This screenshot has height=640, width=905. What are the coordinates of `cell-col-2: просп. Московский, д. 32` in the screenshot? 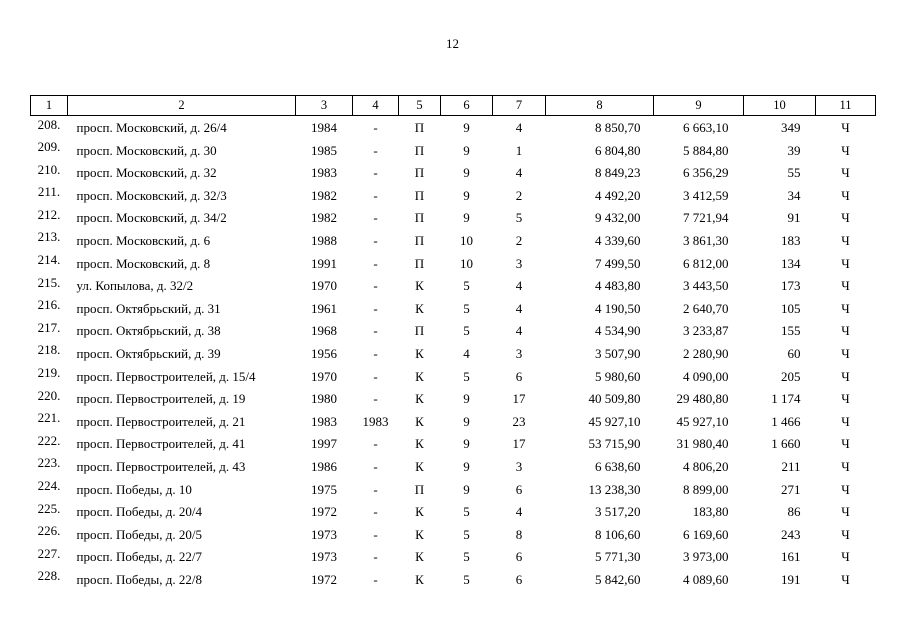 It's located at (146, 173).